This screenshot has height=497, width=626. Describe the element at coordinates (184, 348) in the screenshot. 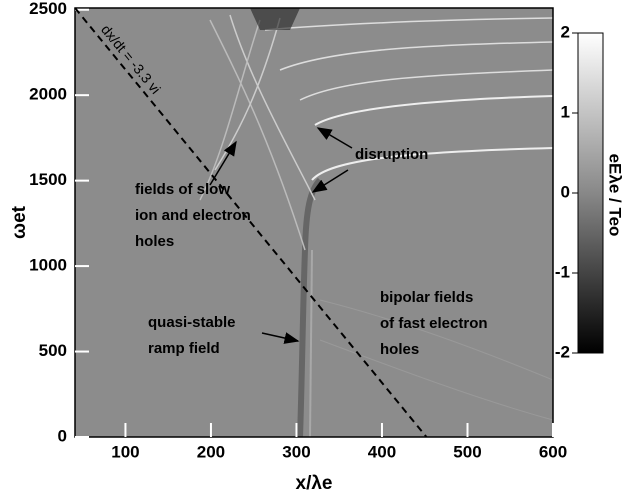

I see `annotation: ramp field` at that location.